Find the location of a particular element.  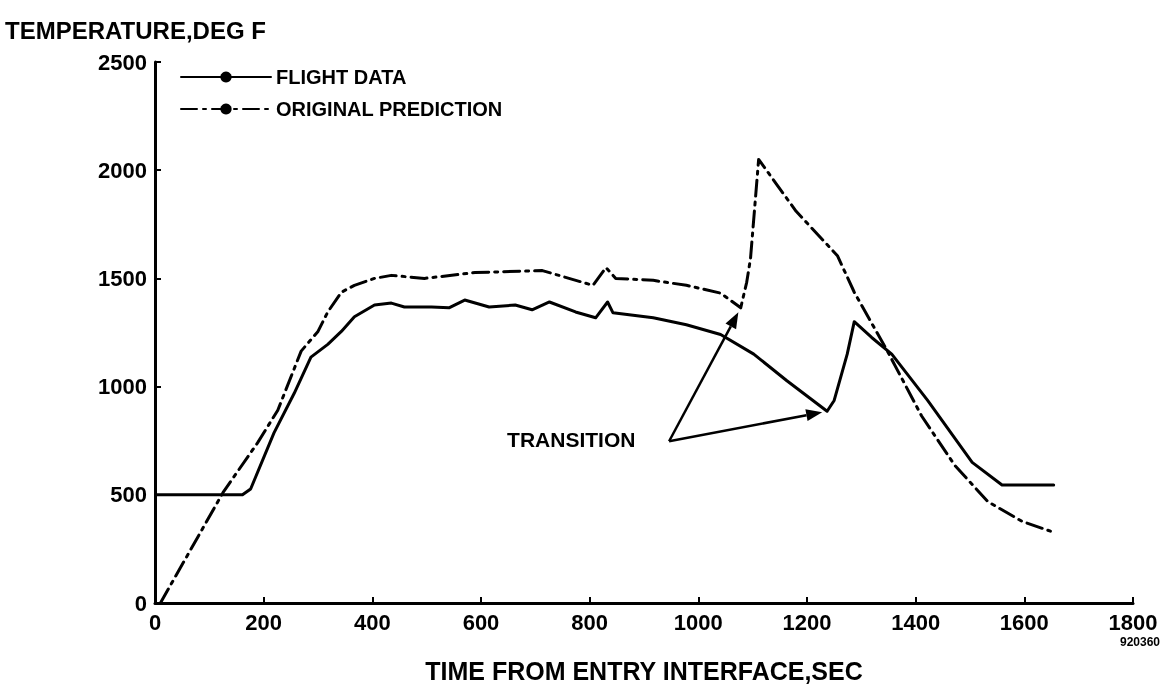

x-tick-label: 400 is located at coordinates (372, 622).